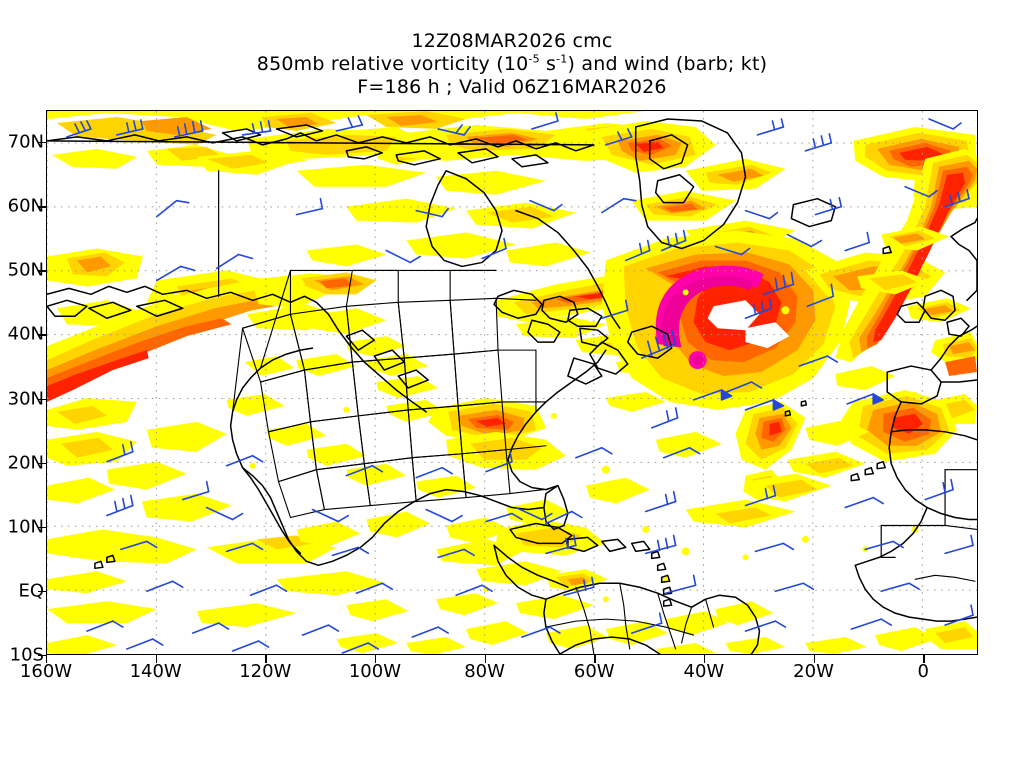  I want to click on y-axis-tick-label: 70N, so click(25, 142).